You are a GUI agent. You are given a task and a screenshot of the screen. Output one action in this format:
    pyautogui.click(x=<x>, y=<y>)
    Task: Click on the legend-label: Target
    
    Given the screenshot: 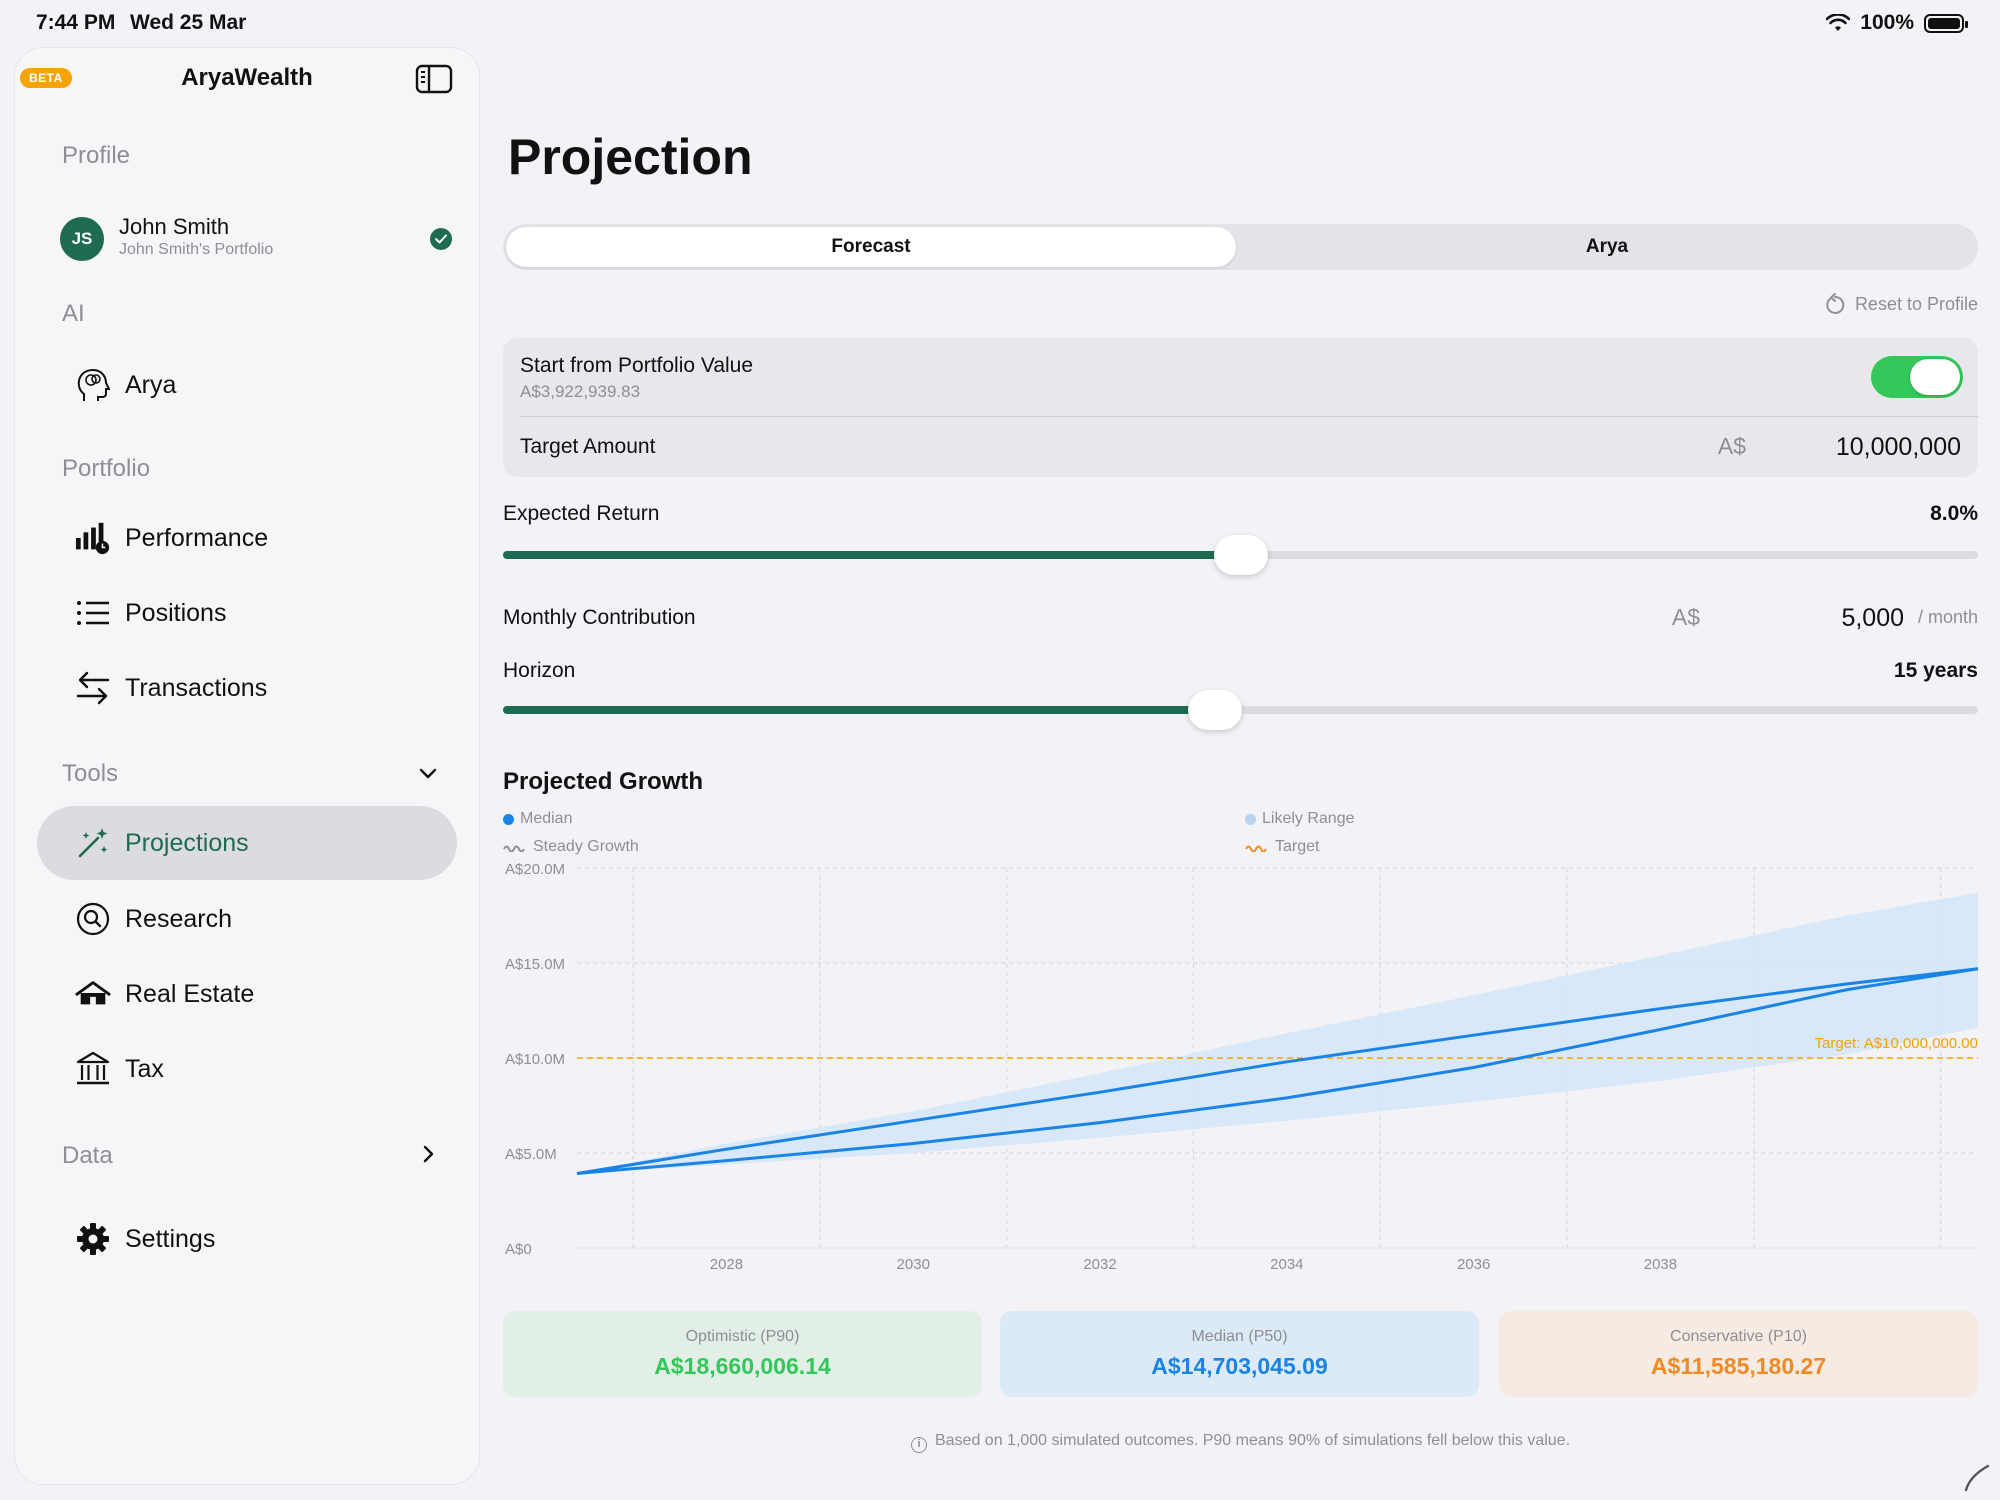 What is the action you would take?
    pyautogui.click(x=1297, y=846)
    